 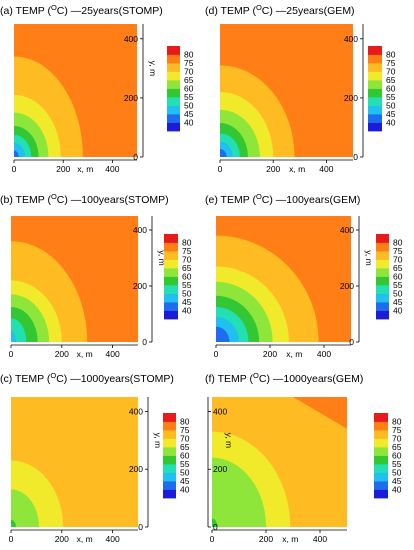 I want to click on panel-title-suffix: C) —25years(STOMP), so click(x=110, y=11).